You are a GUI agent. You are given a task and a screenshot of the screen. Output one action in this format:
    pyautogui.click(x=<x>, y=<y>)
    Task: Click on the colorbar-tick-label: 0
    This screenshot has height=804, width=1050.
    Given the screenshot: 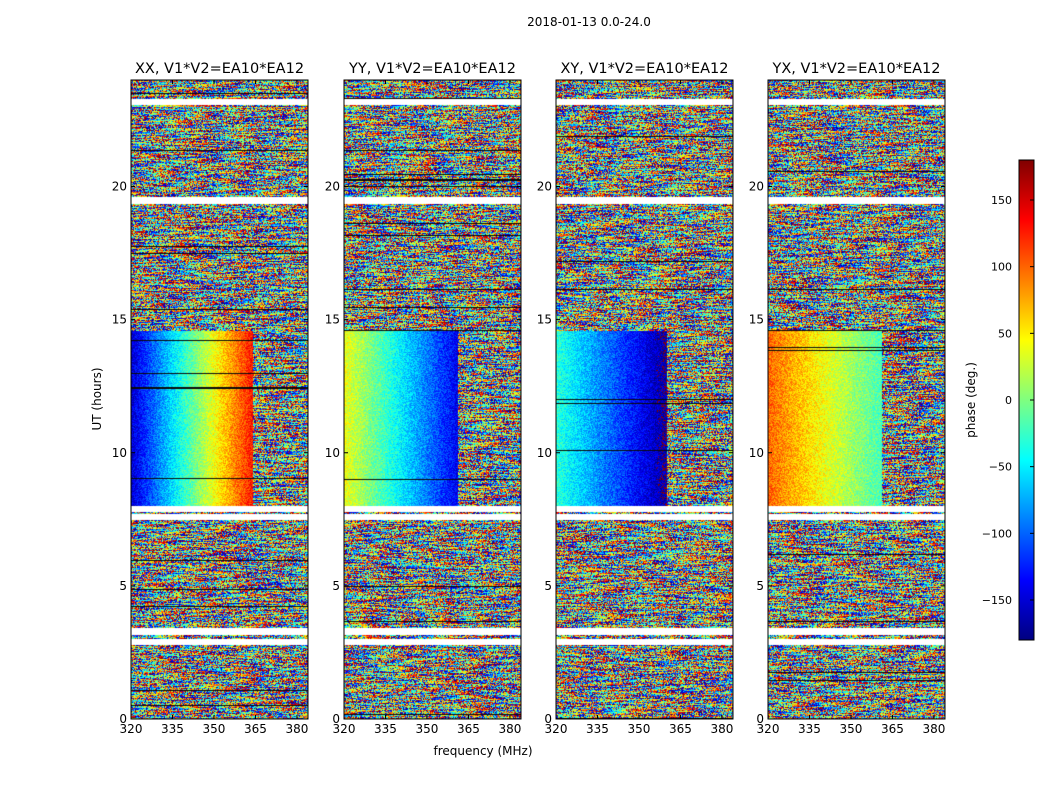 What is the action you would take?
    pyautogui.click(x=1008, y=400)
    